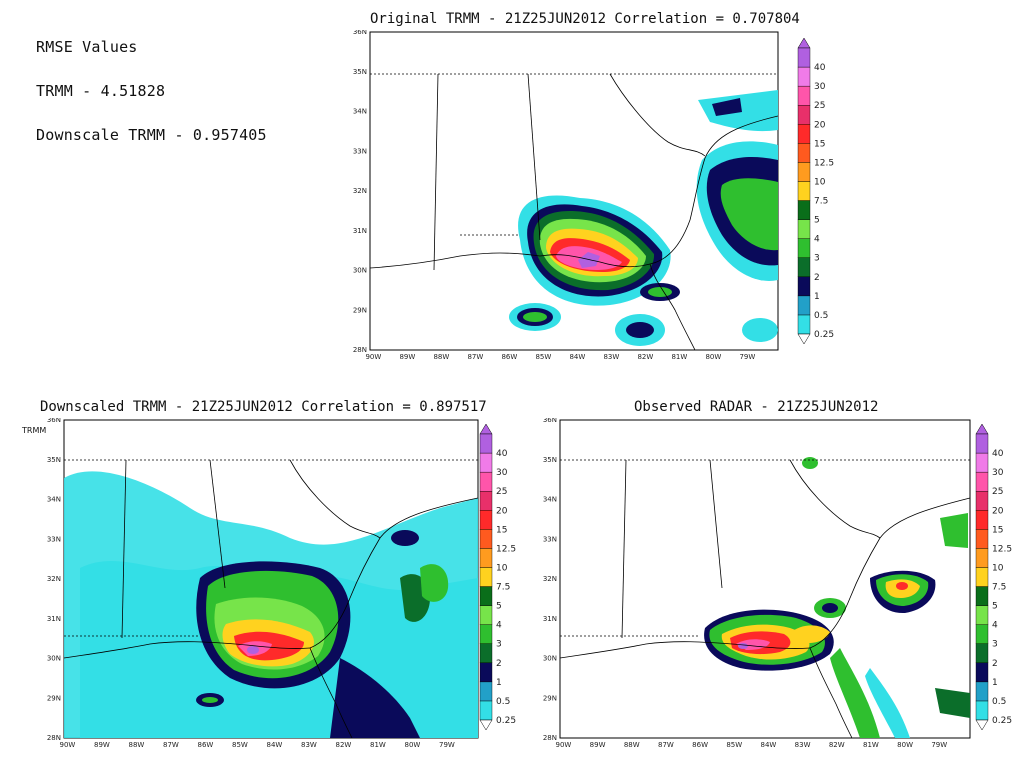 The width and height of the screenshot is (1024, 768). Describe the element at coordinates (815, 191) in the screenshot. I see `colorbar-original: 0.25 0.5 1 2 3 4 5 7.5 10 12.5 15 20 25 30 40` at that location.